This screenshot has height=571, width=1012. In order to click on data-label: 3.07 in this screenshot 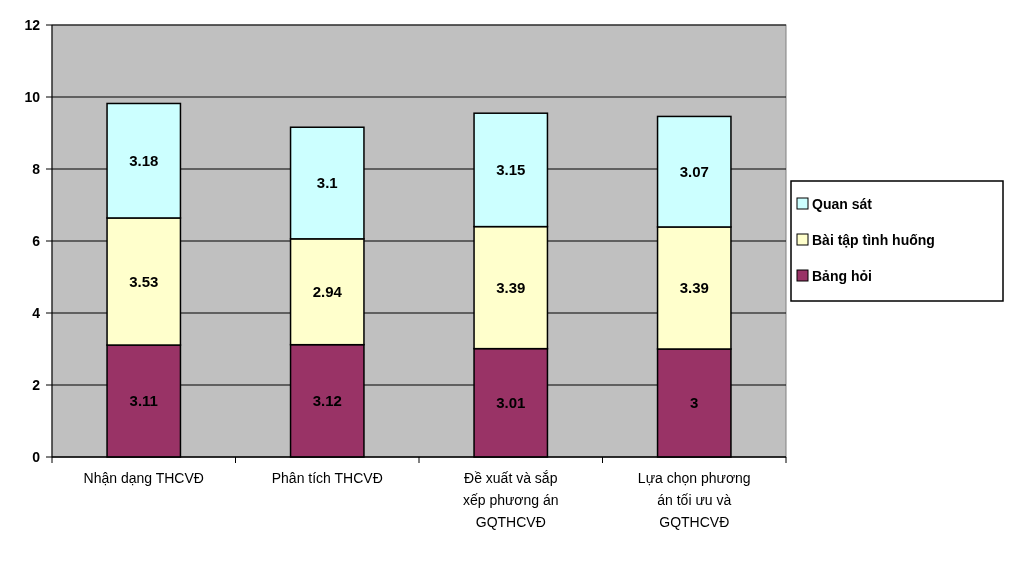, I will do `click(694, 171)`.